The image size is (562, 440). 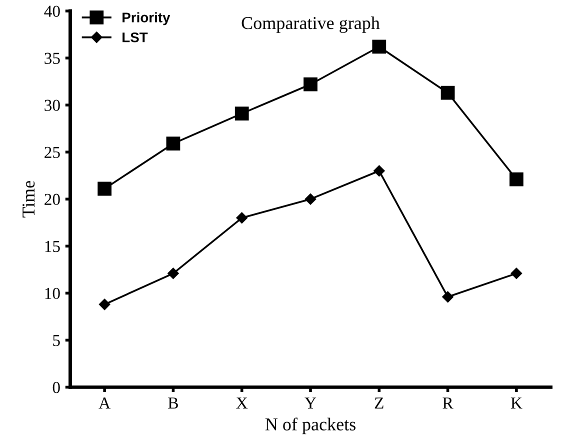 I want to click on y-tick-label: 20, so click(x=52, y=200).